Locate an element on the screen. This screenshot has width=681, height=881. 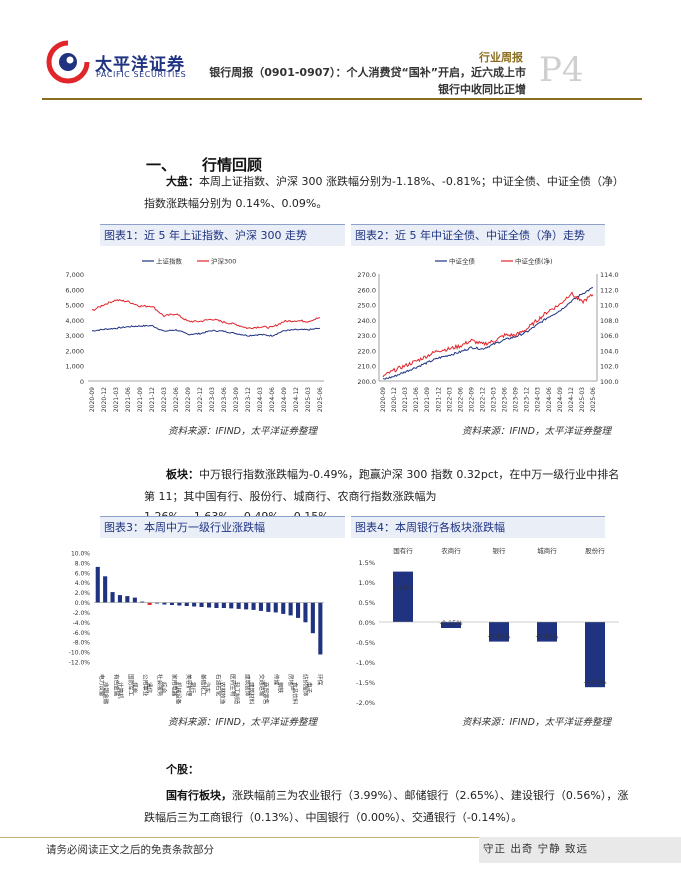
category-label: 银行 is located at coordinates (500, 550).